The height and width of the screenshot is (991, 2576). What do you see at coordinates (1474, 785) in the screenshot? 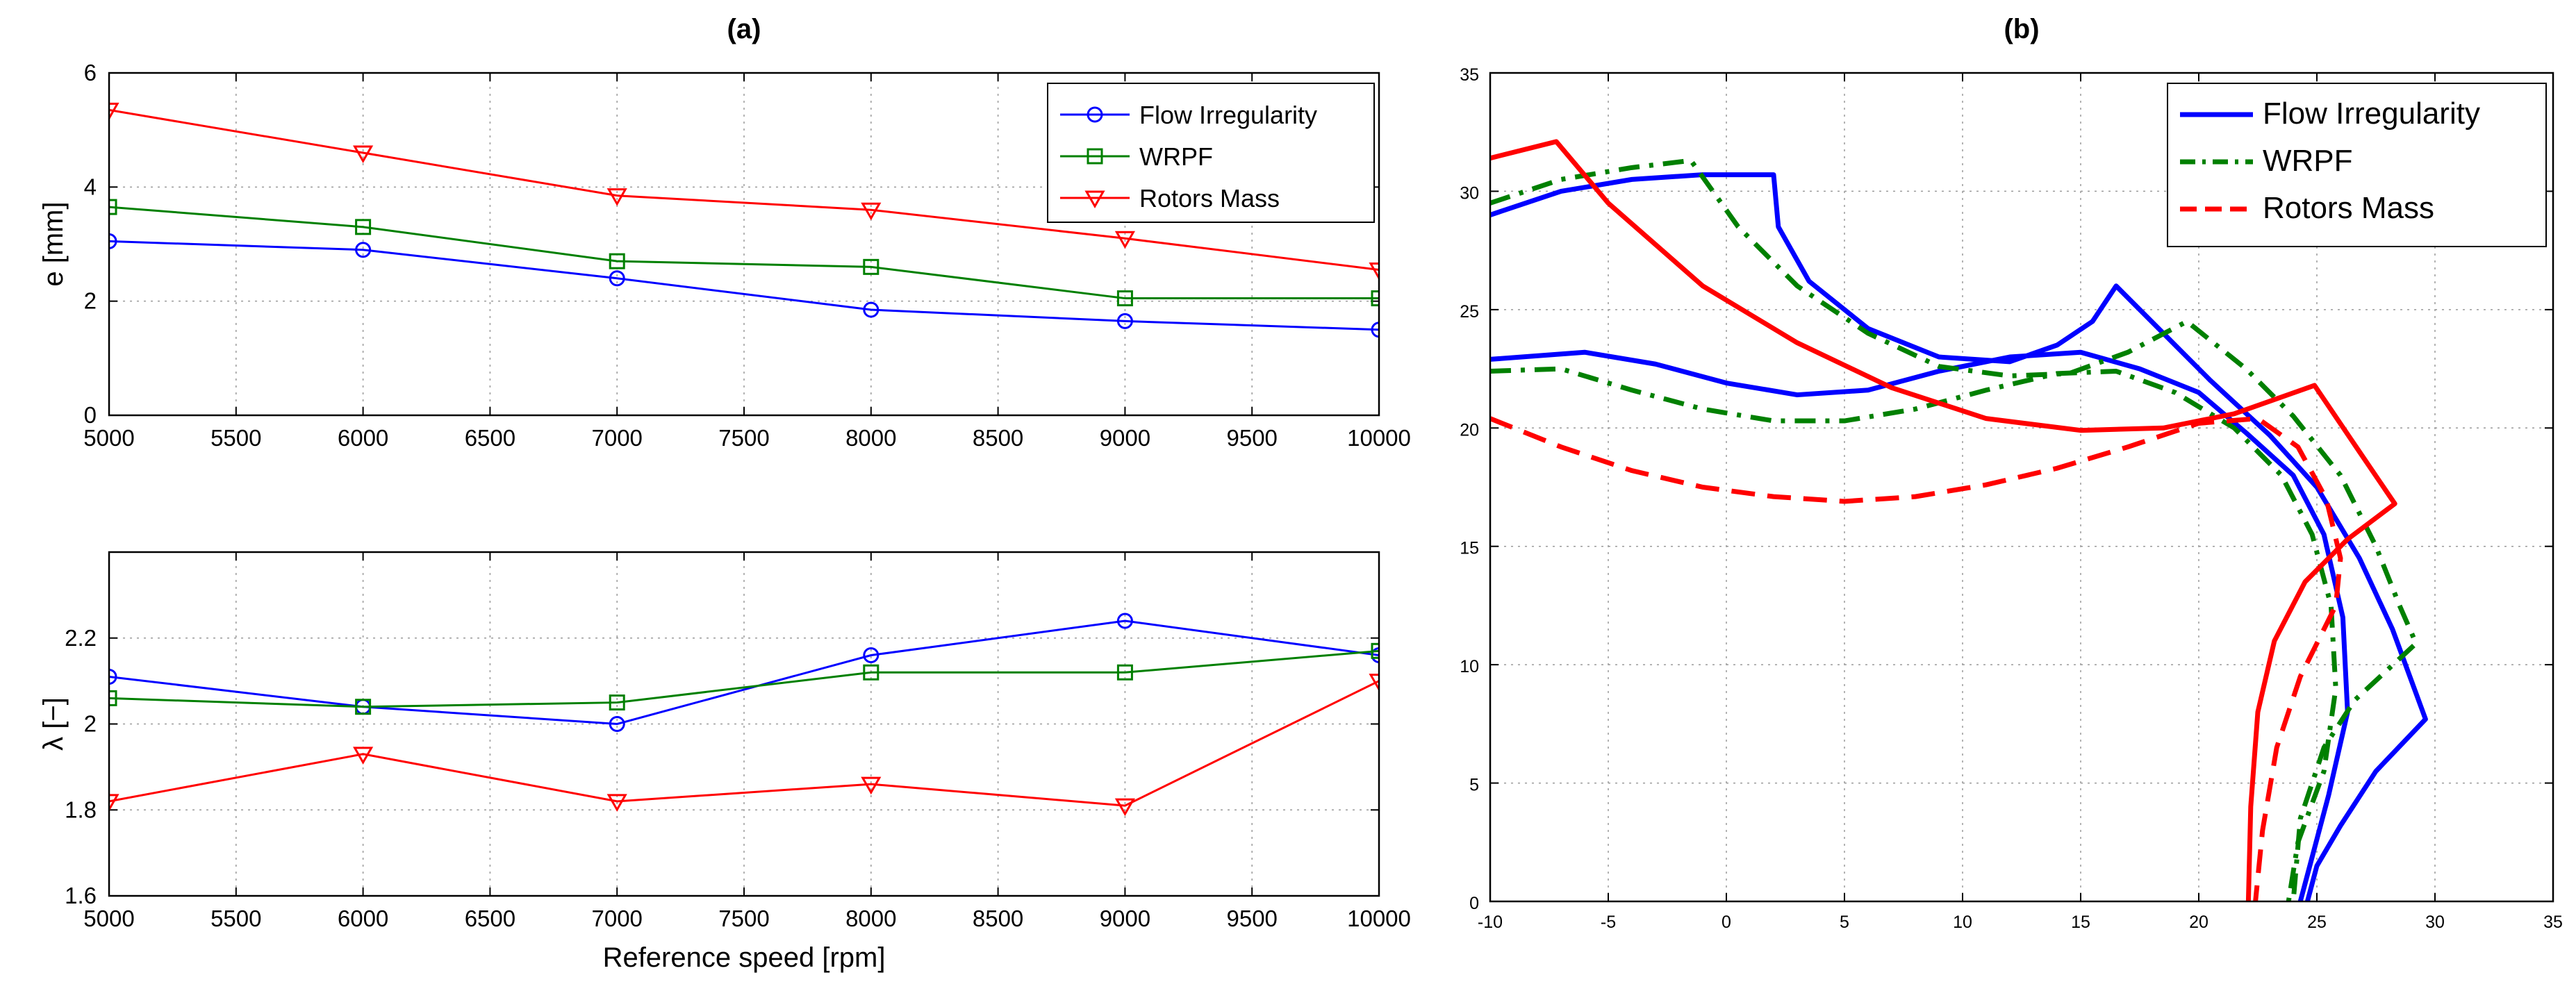
I see `y-tick-label: 5` at bounding box center [1474, 785].